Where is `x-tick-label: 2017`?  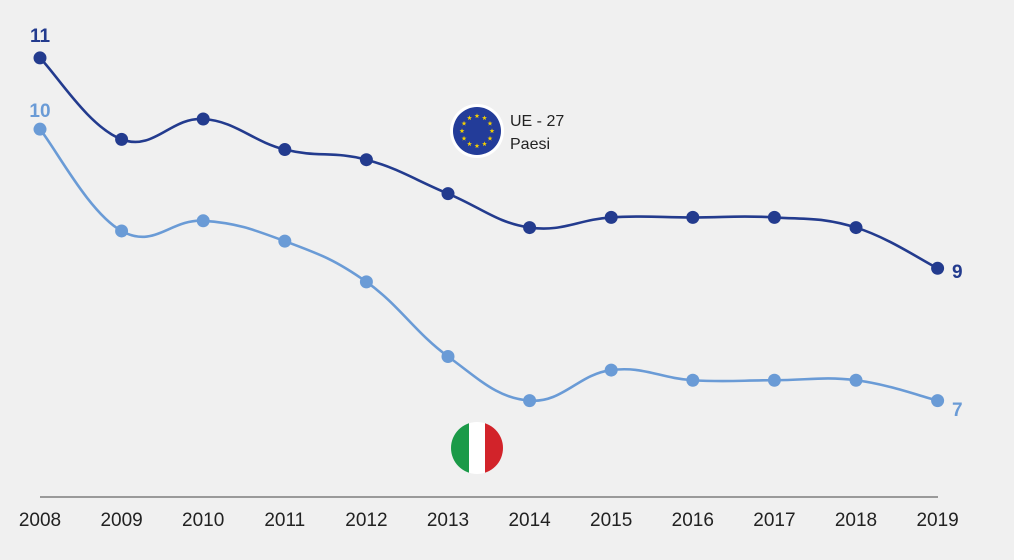
x-tick-label: 2017 is located at coordinates (774, 520).